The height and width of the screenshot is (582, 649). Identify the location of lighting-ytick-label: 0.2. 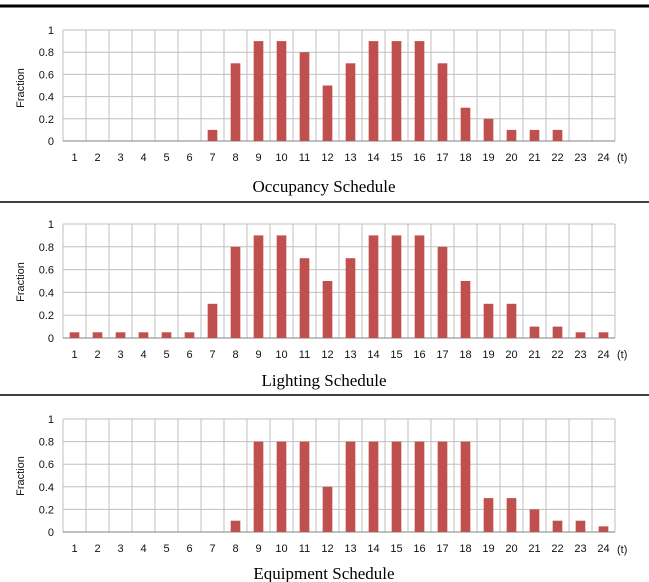
(46, 316).